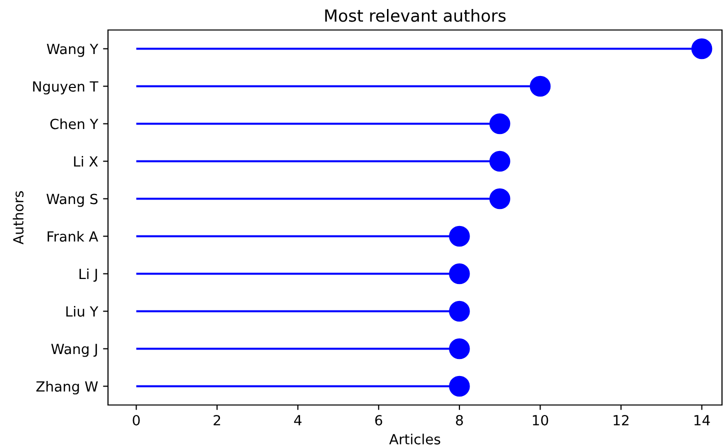 The image size is (726, 447). What do you see at coordinates (136, 420) in the screenshot?
I see `x-tick-label: 0` at bounding box center [136, 420].